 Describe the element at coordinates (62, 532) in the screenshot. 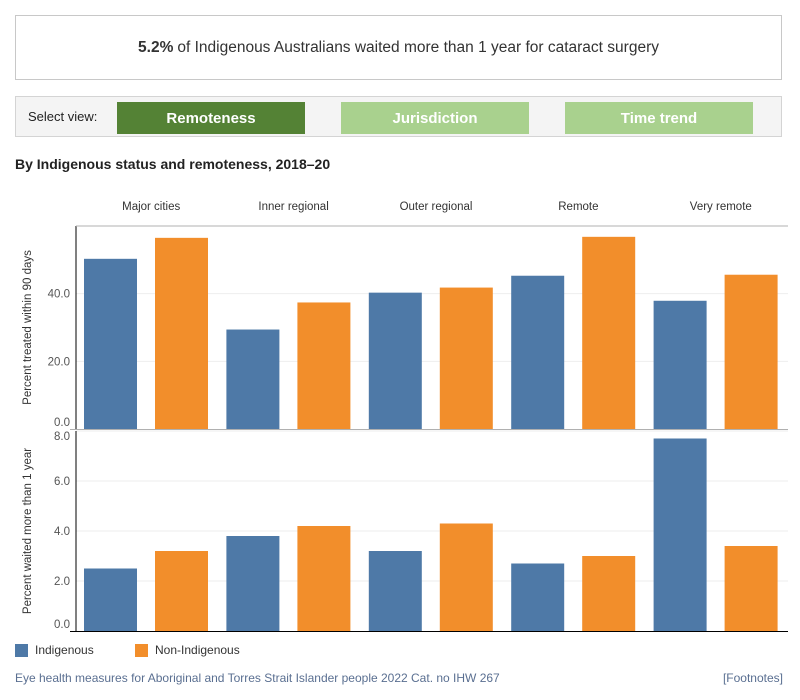

I see `y-tick-label: 4.0` at that location.